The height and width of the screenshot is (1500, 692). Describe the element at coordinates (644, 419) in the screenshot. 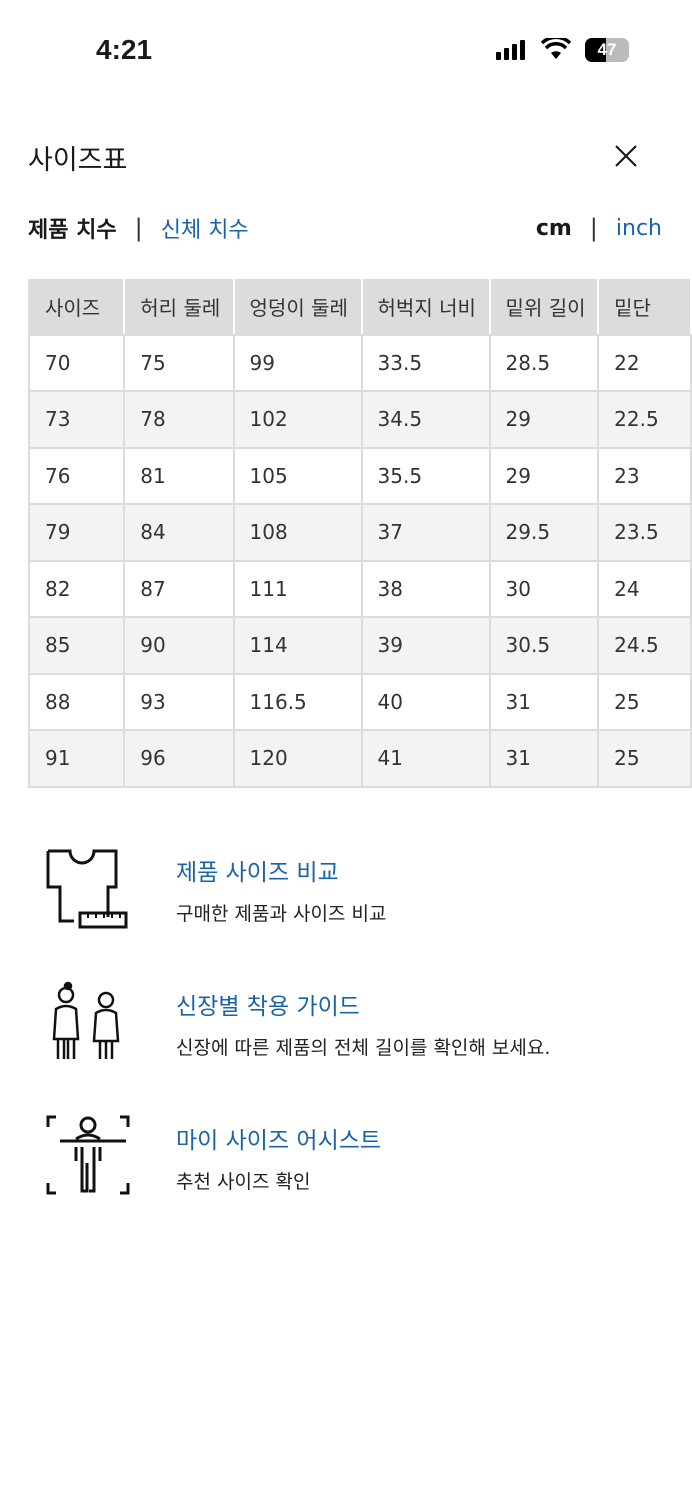

I see `table-cell: 22.5` at that location.